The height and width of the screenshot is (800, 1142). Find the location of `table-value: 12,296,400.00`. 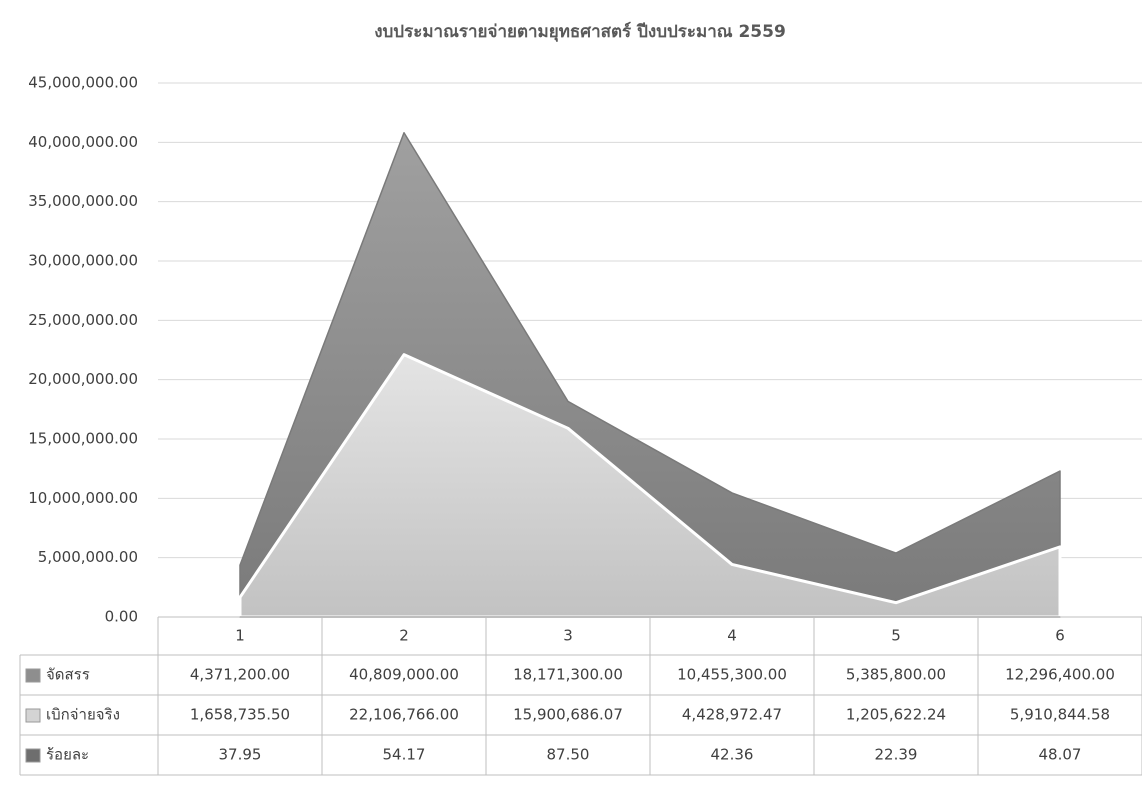

table-value: 12,296,400.00 is located at coordinates (1060, 675).